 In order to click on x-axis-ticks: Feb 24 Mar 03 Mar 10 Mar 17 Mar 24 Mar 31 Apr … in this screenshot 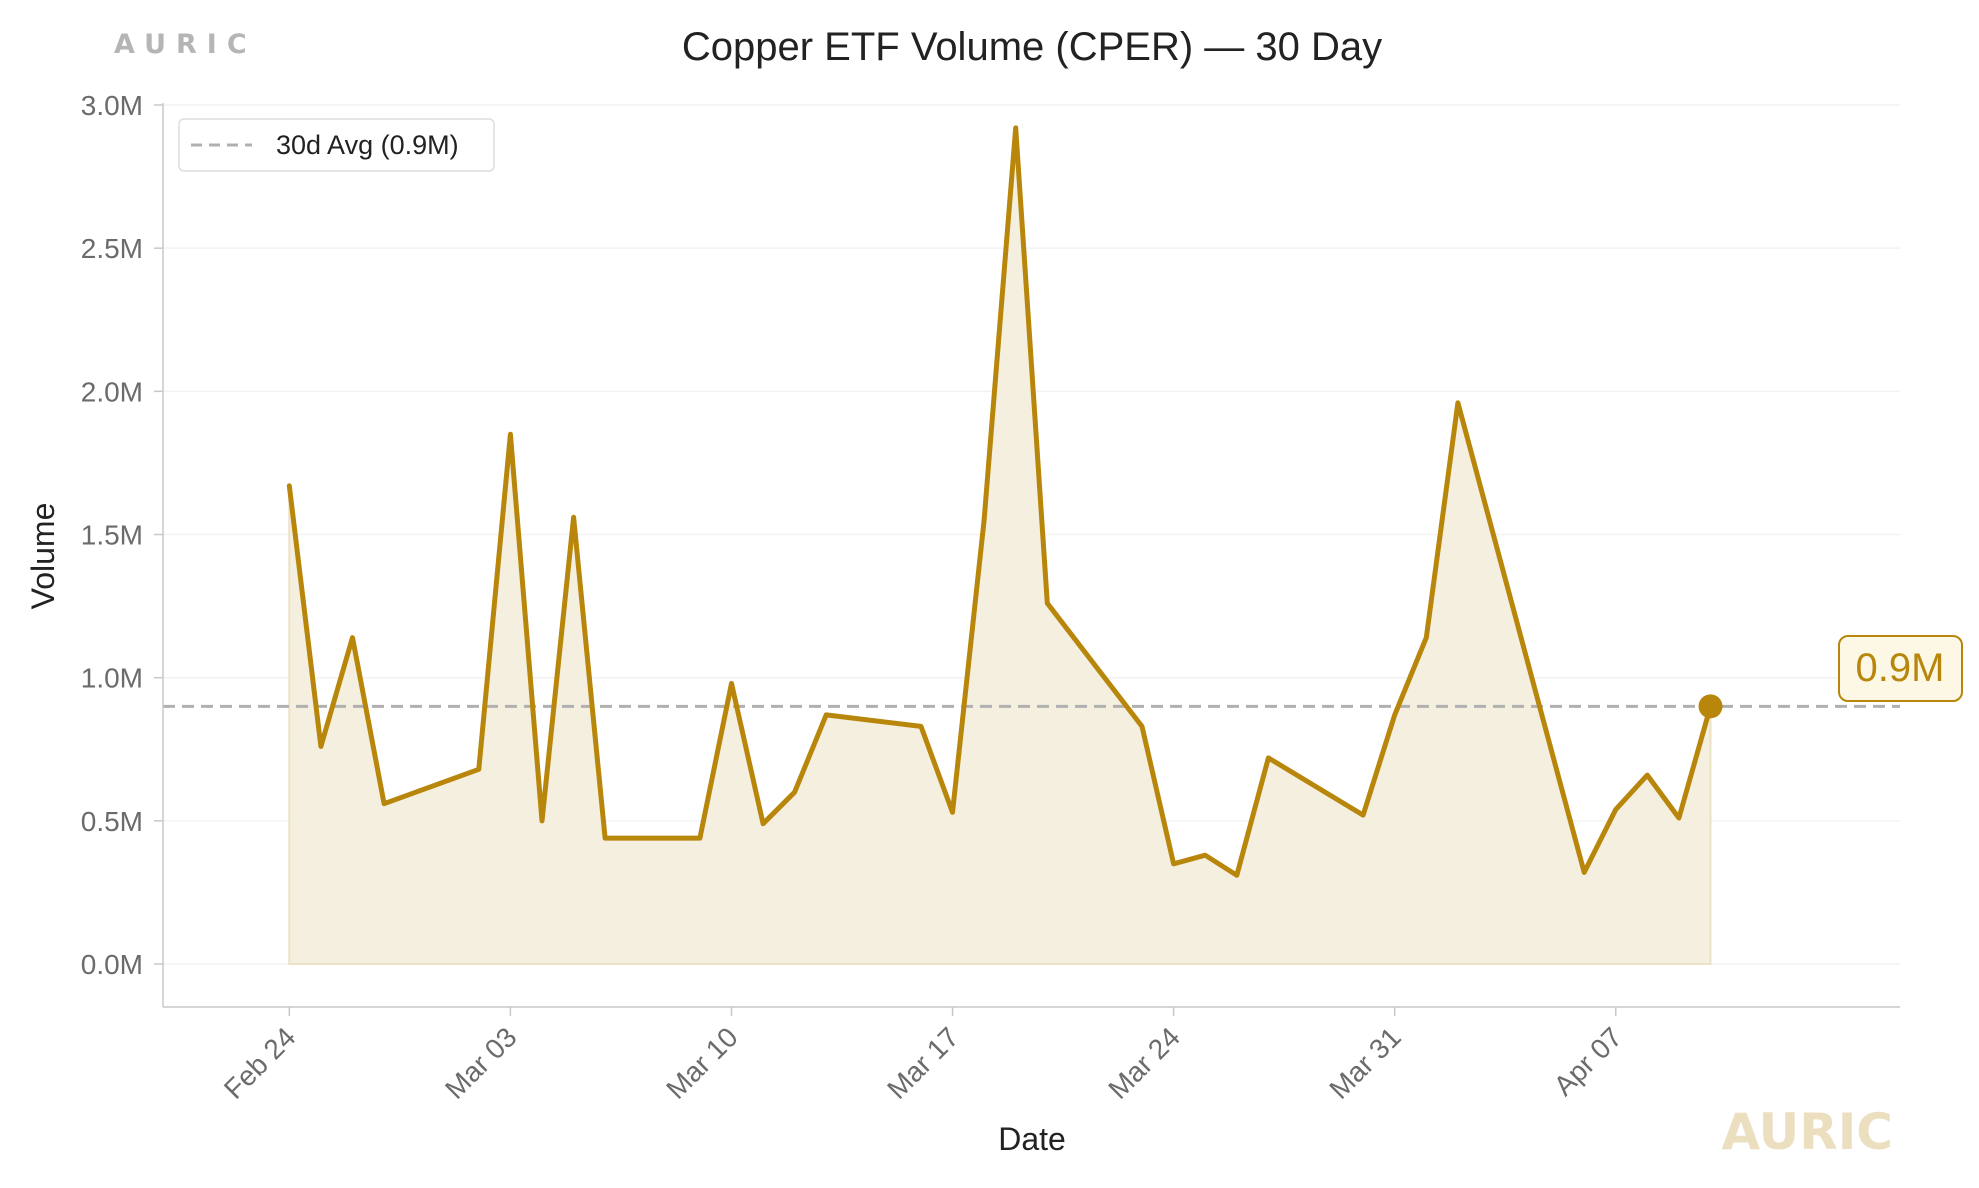, I will do `click(923, 1056)`.